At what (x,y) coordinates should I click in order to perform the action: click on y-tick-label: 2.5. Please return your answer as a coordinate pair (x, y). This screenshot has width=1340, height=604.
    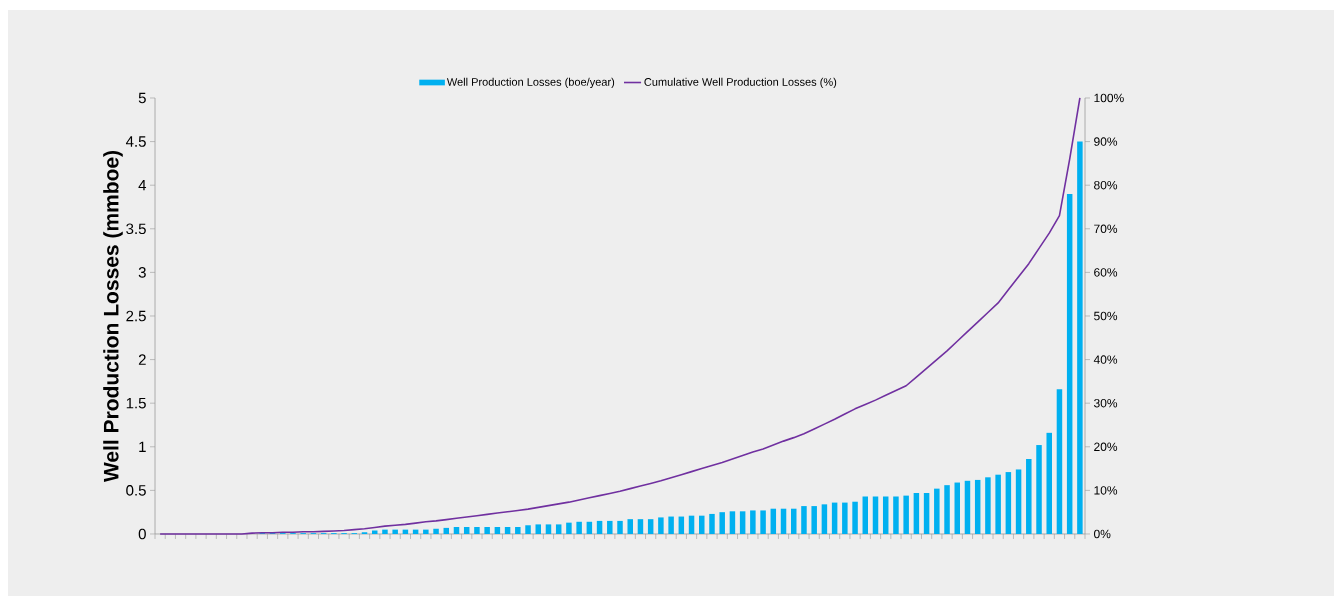
    Looking at the image, I should click on (136, 316).